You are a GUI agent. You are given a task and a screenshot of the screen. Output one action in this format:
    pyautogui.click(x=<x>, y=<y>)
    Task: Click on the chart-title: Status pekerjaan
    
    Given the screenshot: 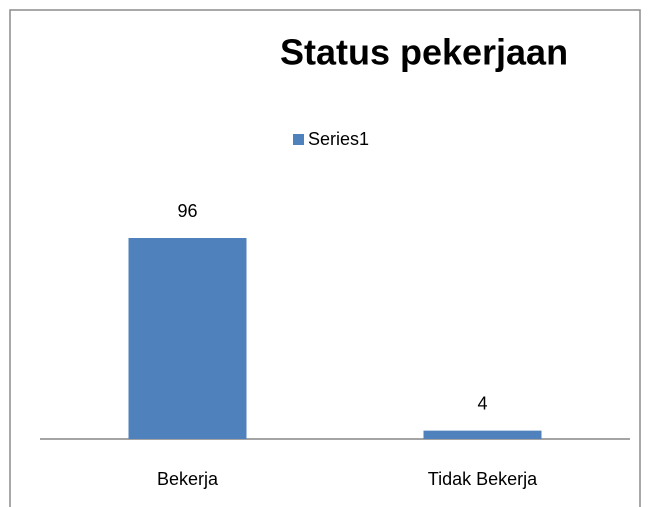 What is the action you would take?
    pyautogui.click(x=424, y=52)
    